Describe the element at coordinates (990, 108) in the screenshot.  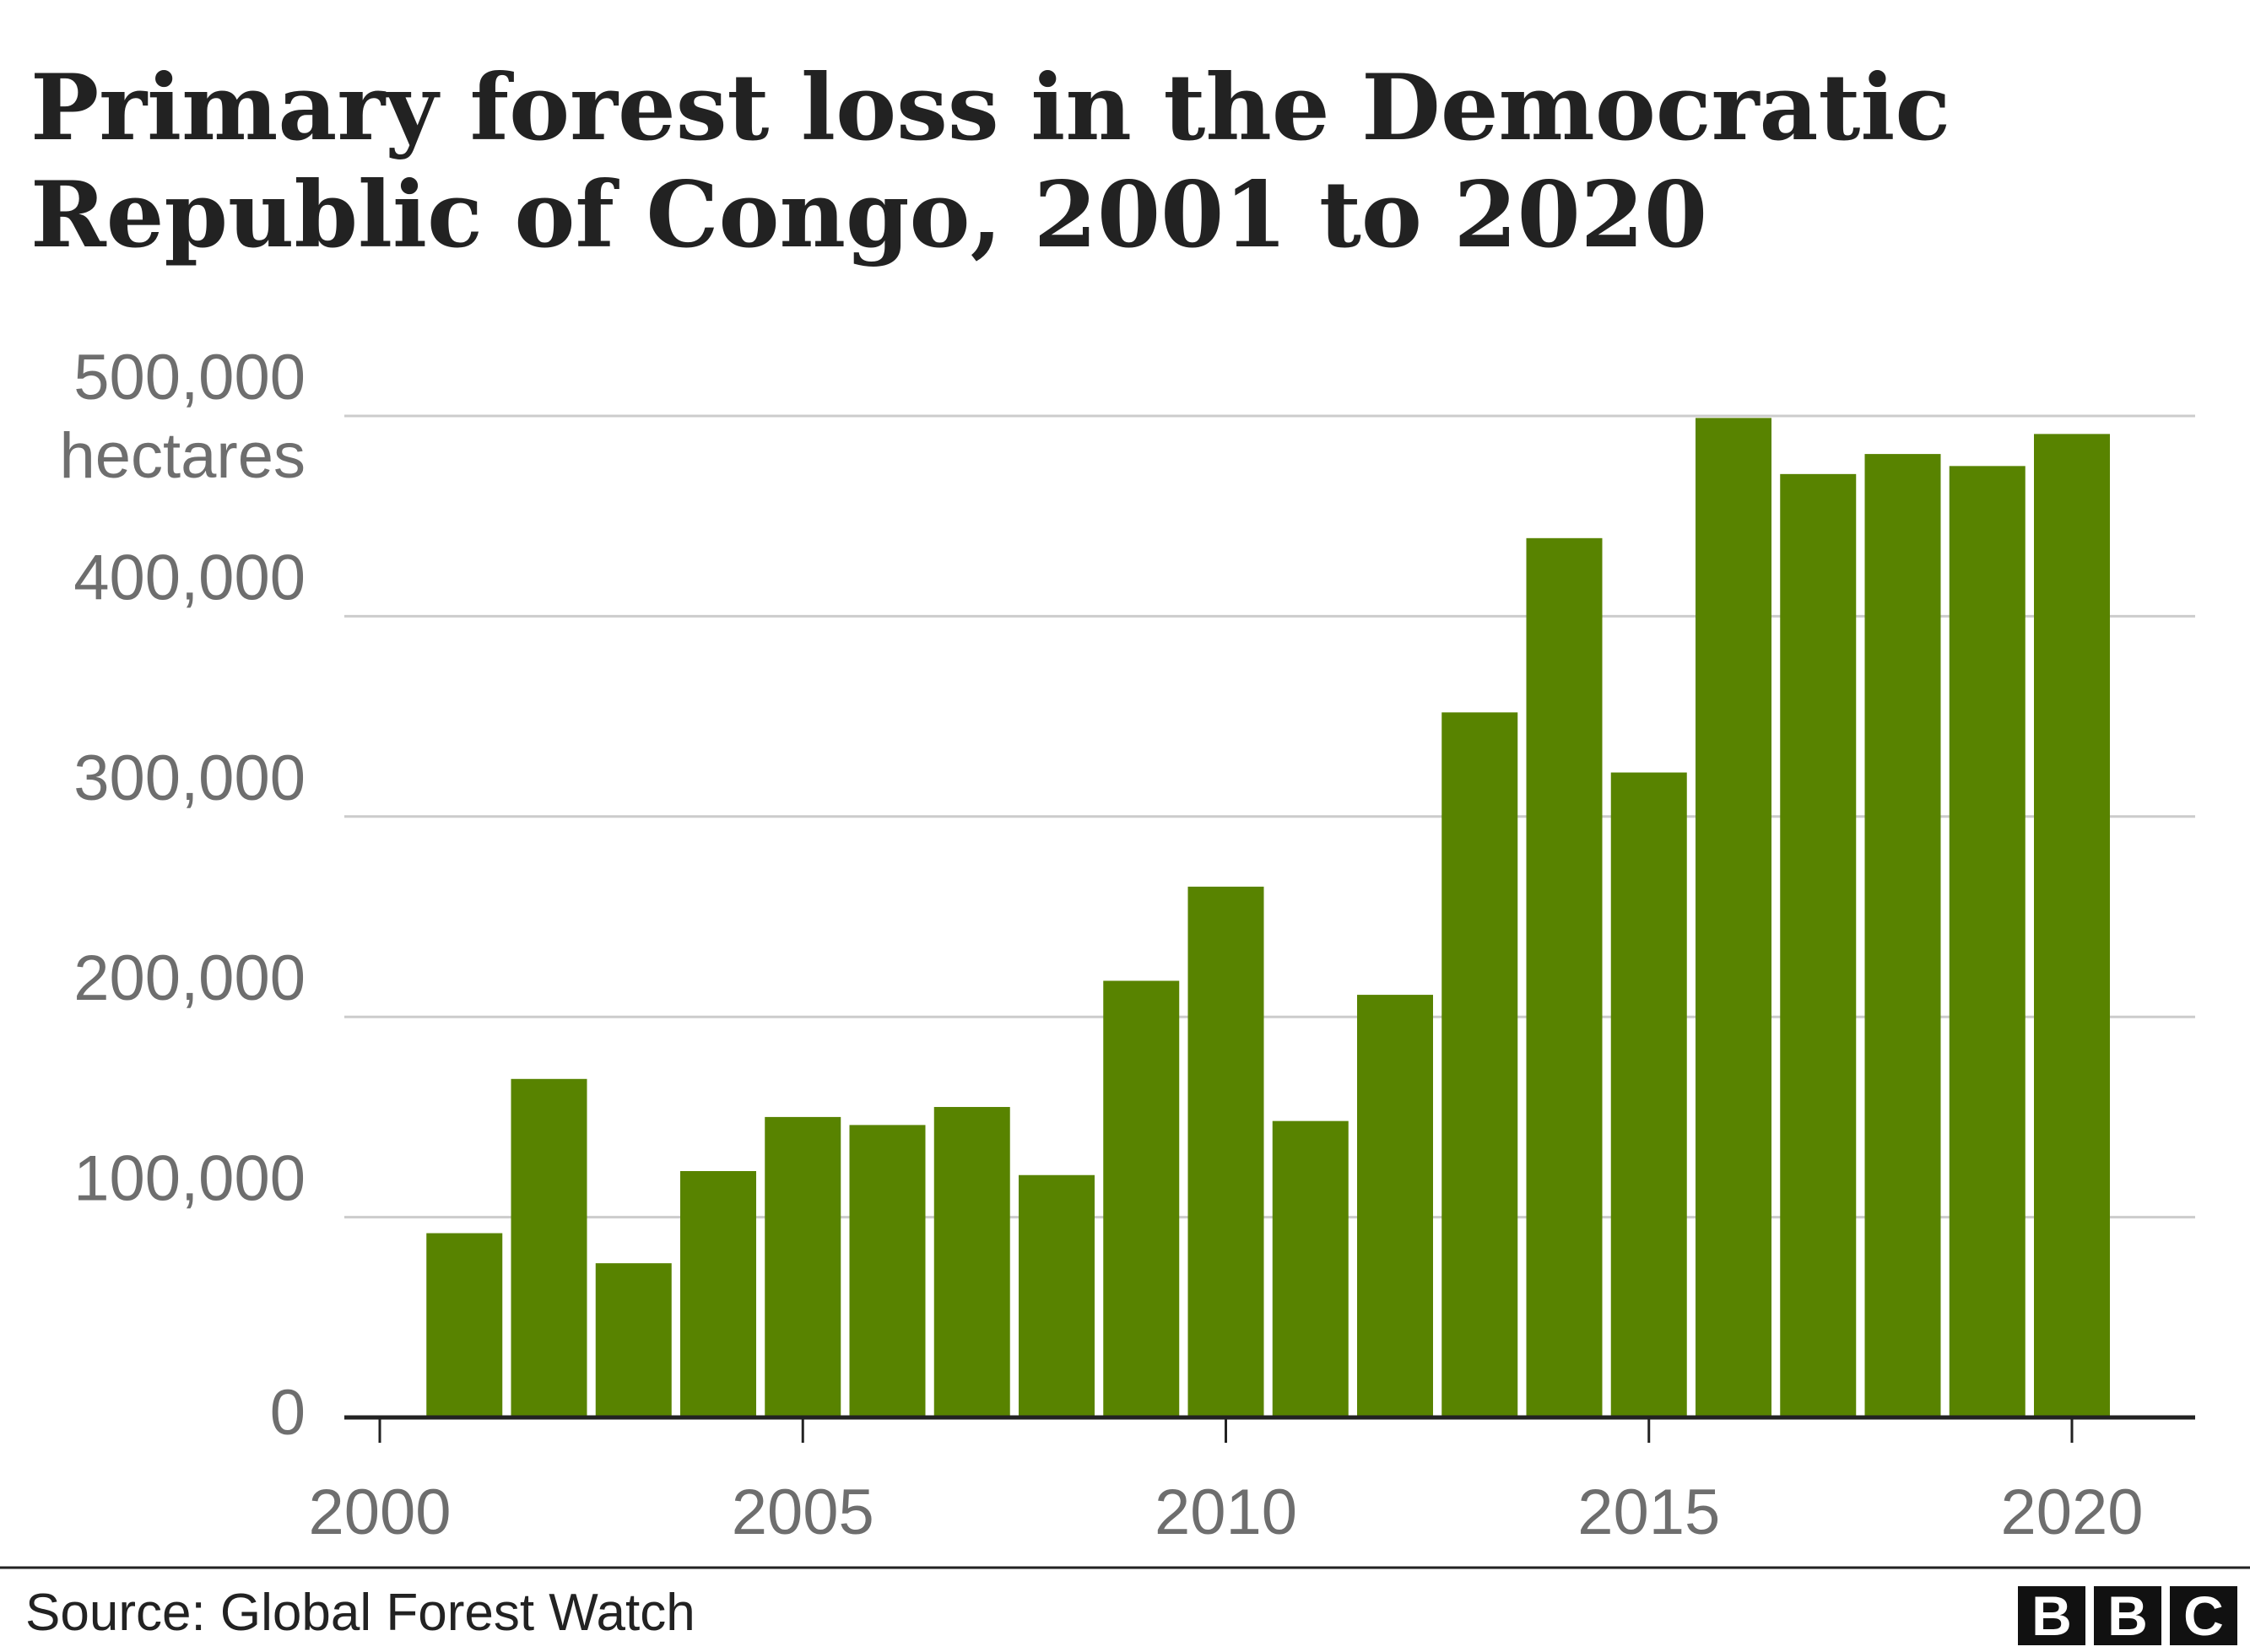
I see `chart-title-line-1: Primary forest loss in the Democratic` at that location.